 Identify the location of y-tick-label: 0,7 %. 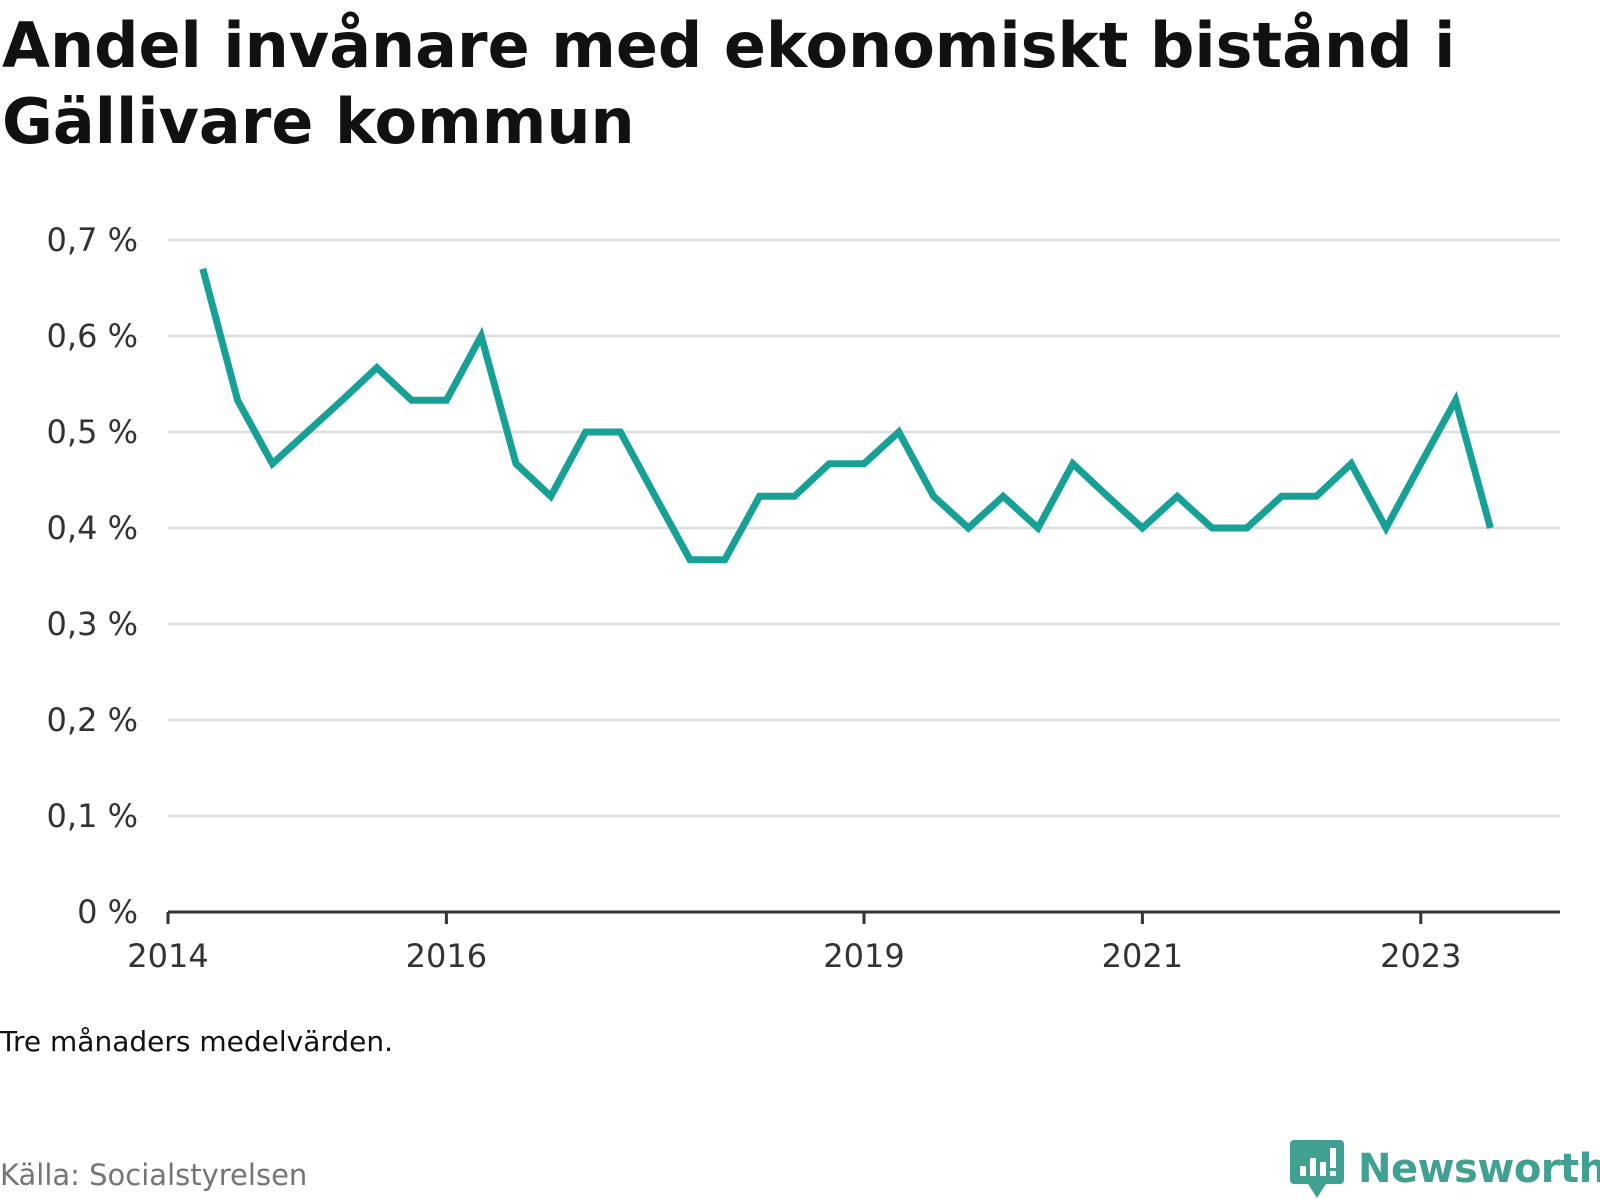
(92, 240).